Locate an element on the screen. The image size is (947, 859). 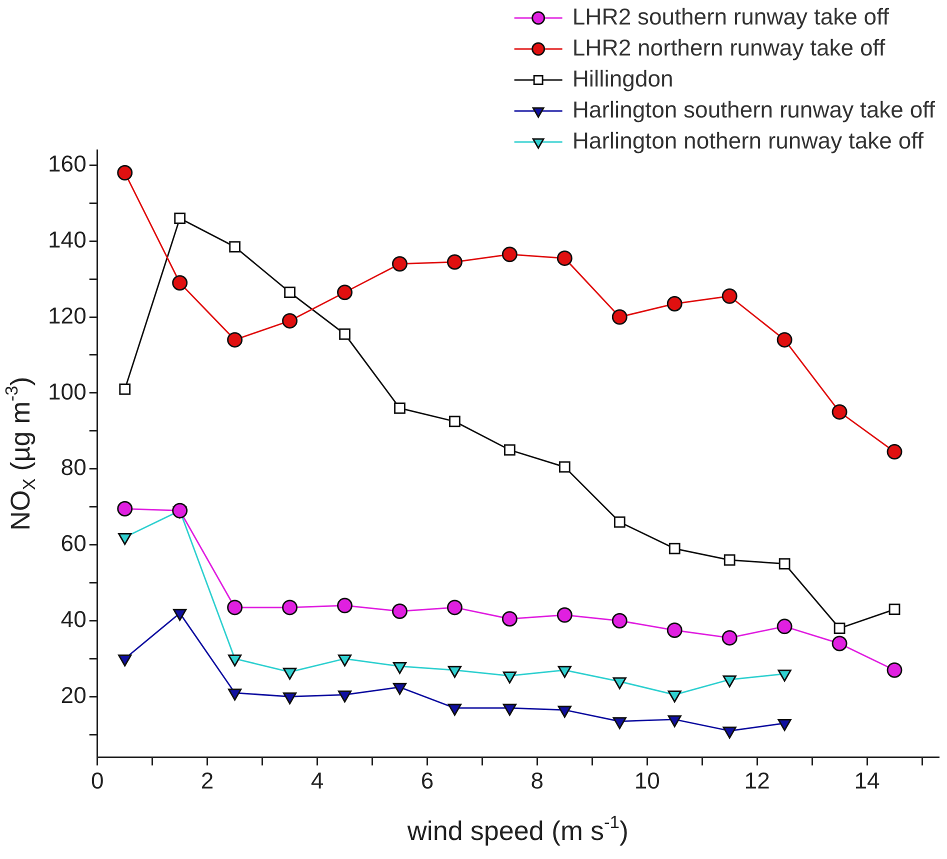
y-tick-label: 20 is located at coordinates (73, 695).